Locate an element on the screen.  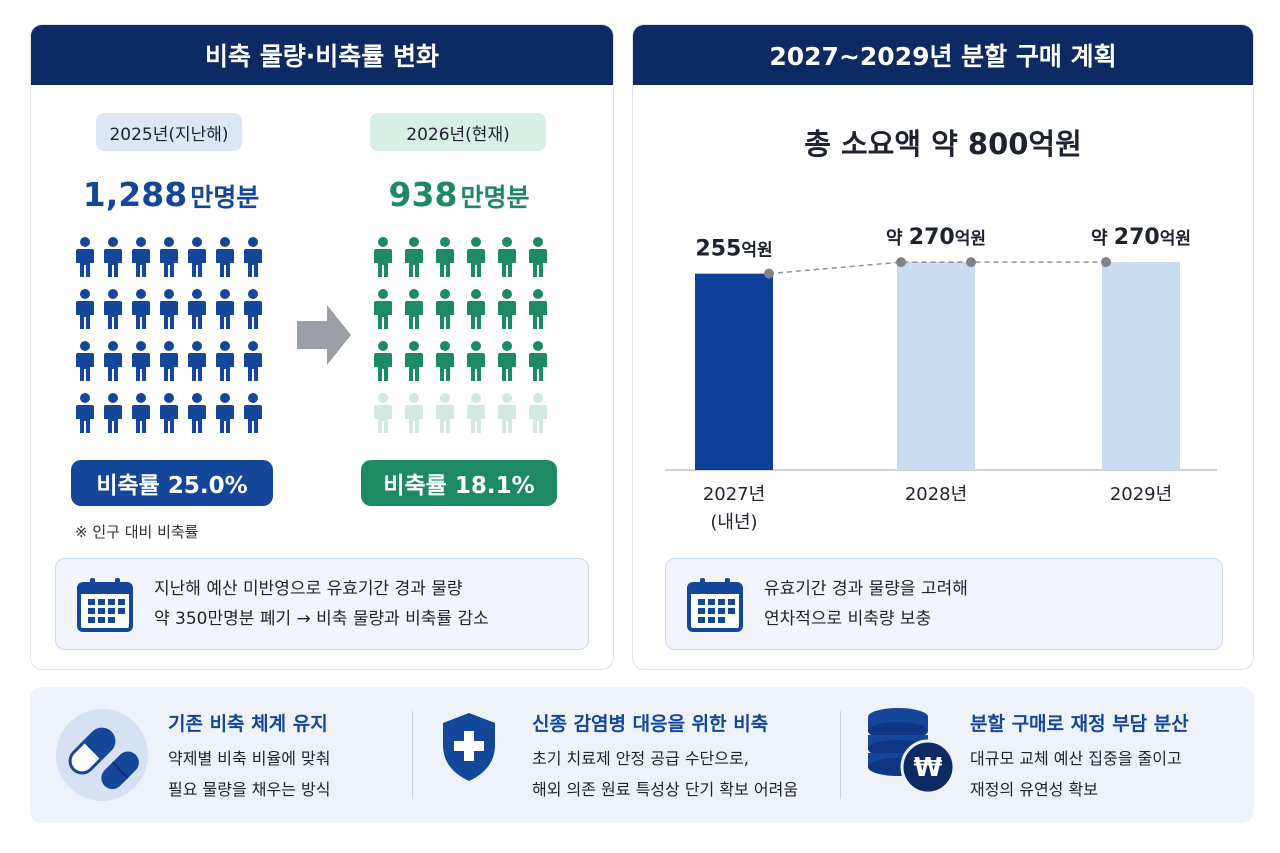
stockpile-panel-title: 비축 물량·비축률 변화 is located at coordinates (322, 55).